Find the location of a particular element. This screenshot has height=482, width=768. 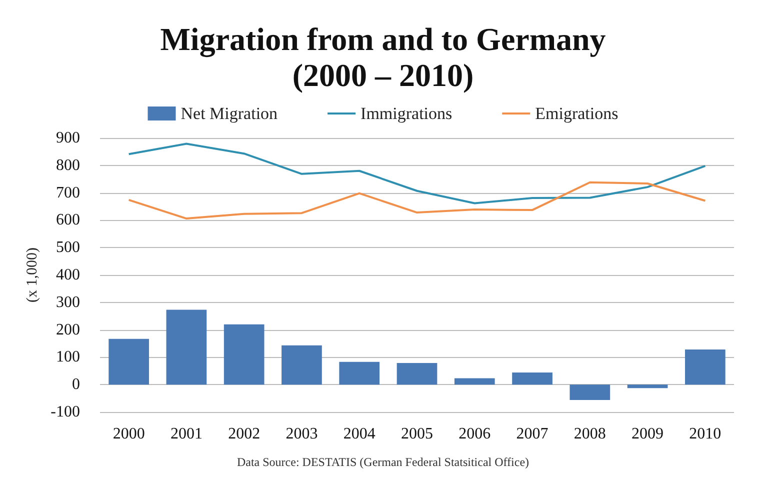

x-tick-label: 2004 is located at coordinates (359, 434).